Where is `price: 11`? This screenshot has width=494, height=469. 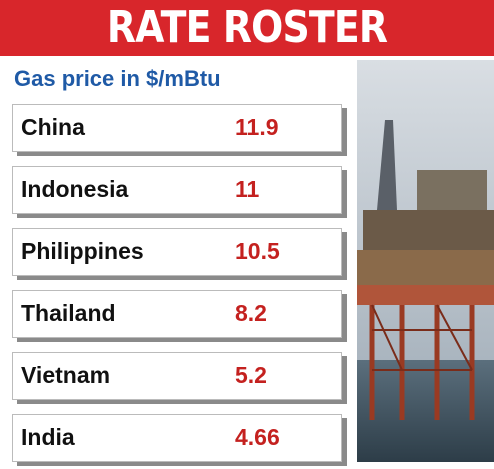
price: 11 is located at coordinates (247, 189).